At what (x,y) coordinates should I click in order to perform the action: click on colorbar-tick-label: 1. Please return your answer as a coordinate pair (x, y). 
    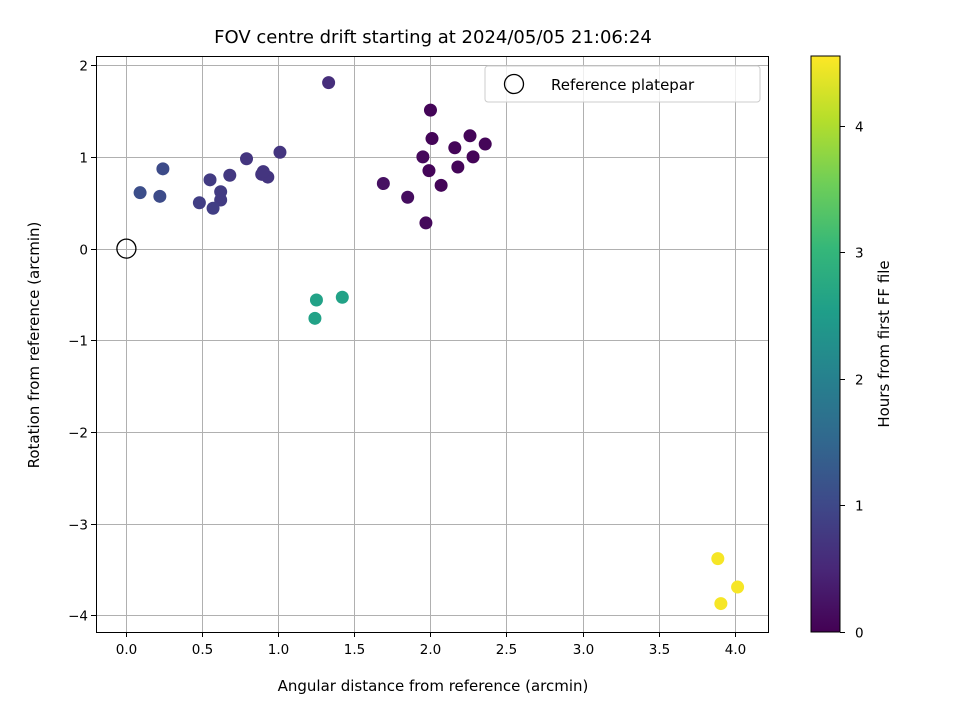
    Looking at the image, I should click on (859, 507).